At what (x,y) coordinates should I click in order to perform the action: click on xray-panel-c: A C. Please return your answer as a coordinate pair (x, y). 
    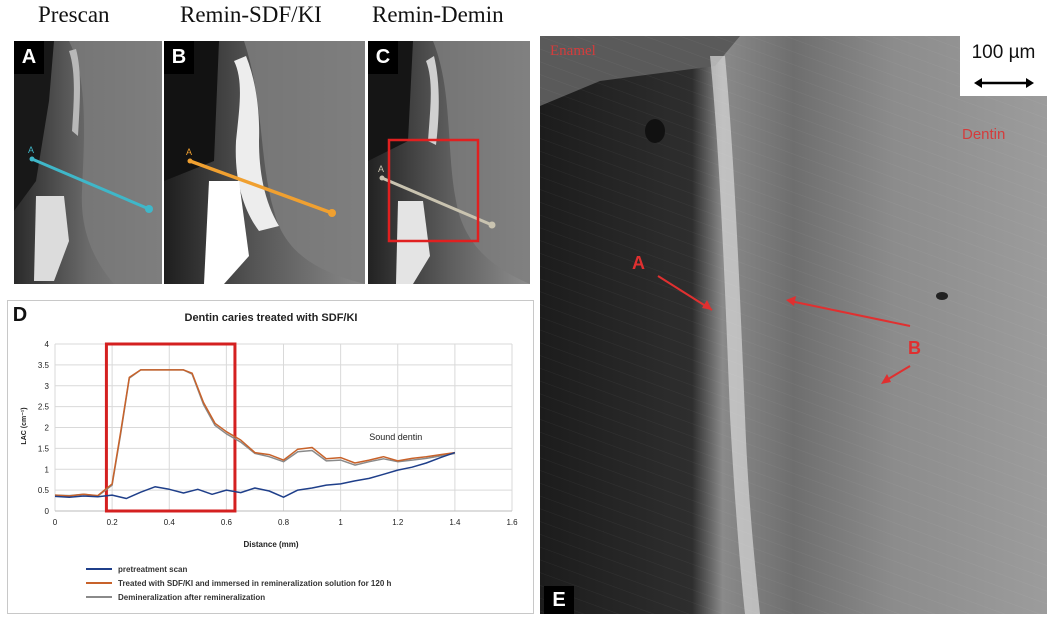
    Looking at the image, I should click on (449, 162).